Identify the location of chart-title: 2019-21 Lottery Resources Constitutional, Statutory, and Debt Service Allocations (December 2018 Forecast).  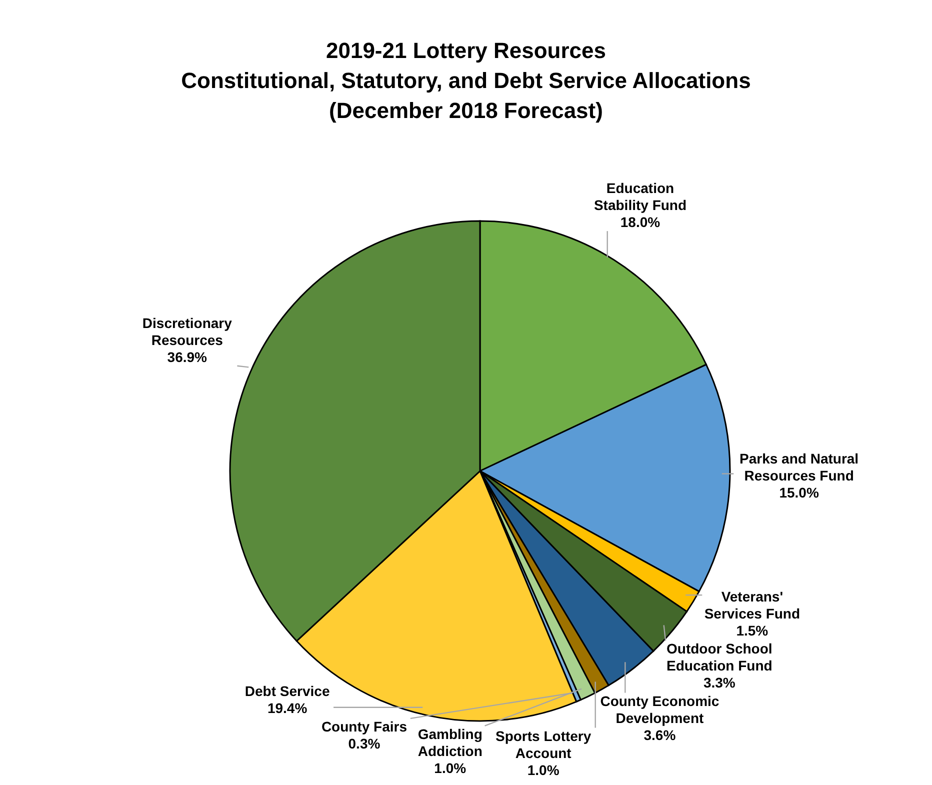
(466, 81).